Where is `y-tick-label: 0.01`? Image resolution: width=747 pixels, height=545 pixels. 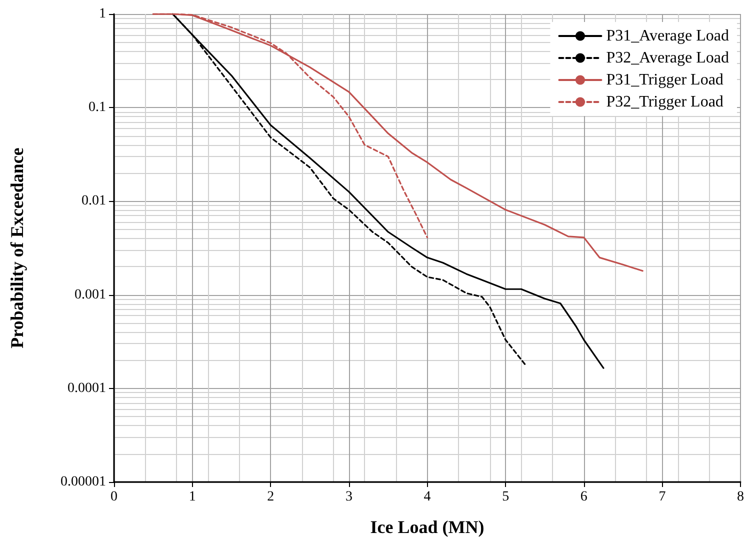
y-tick-label: 0.01 is located at coordinates (94, 201).